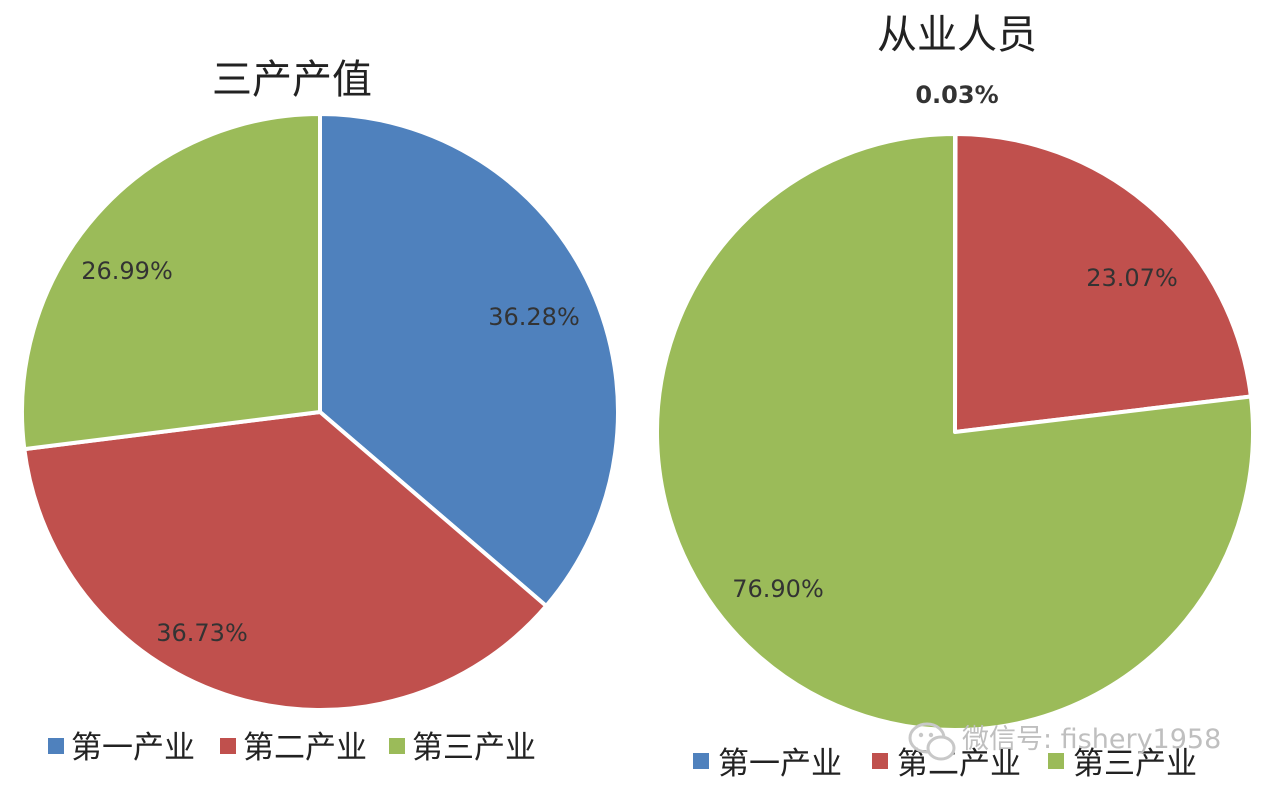  Describe the element at coordinates (1132, 278) in the screenshot. I see `slice-label-secondary-employment: 23.07%` at that location.